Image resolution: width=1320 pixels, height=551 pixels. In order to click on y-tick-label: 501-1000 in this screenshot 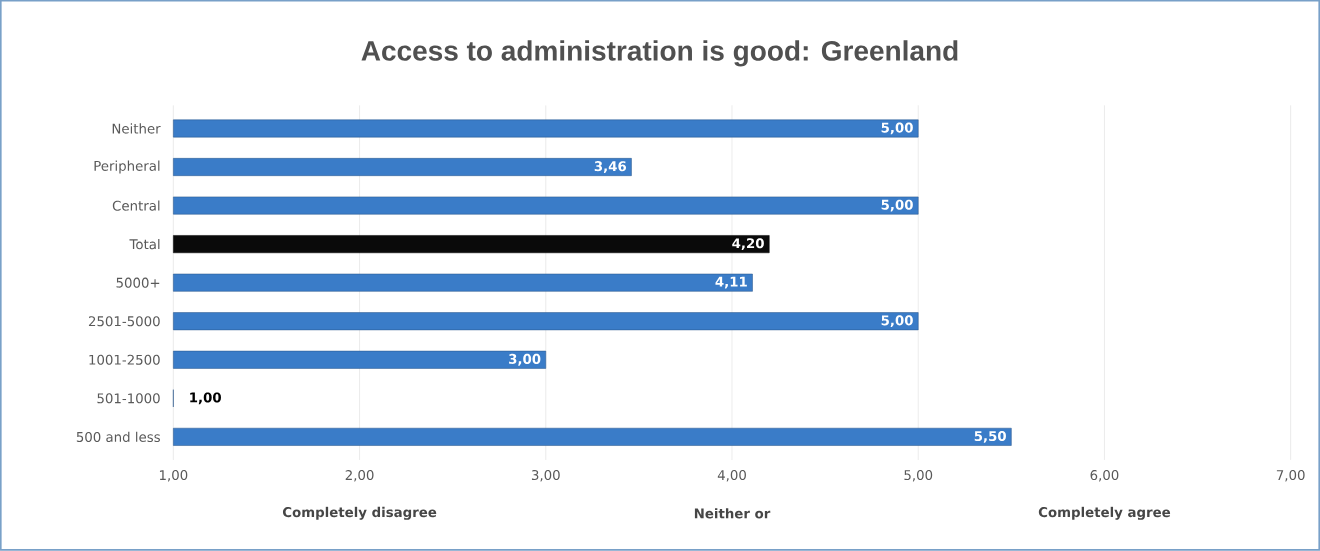, I will do `click(128, 398)`.